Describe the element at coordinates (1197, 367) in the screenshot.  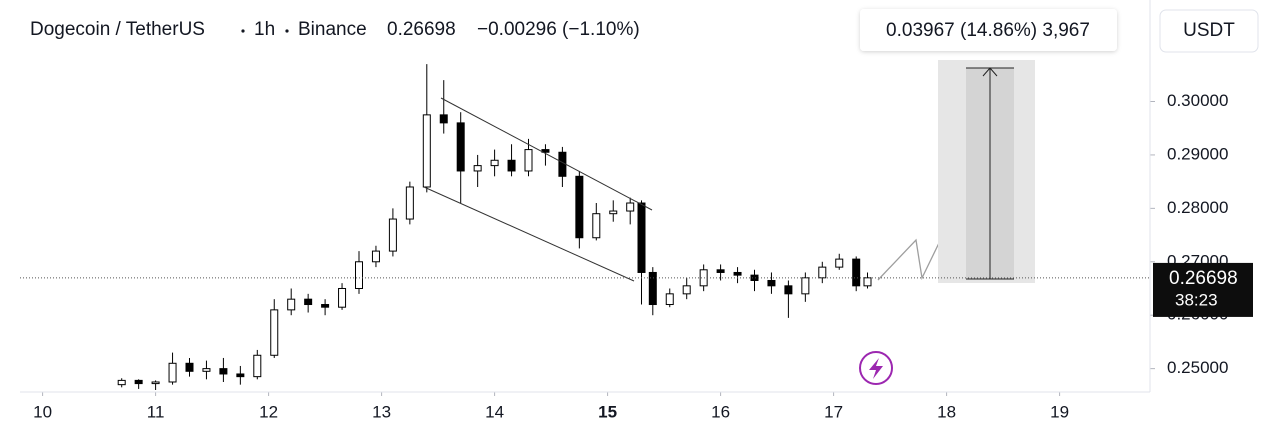
I see `y-tick-label: 0.25000` at that location.